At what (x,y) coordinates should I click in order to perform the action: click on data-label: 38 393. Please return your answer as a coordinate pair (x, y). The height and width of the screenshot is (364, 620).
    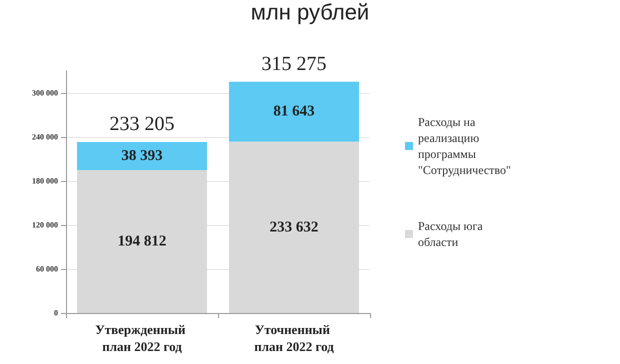
    Looking at the image, I should click on (142, 156).